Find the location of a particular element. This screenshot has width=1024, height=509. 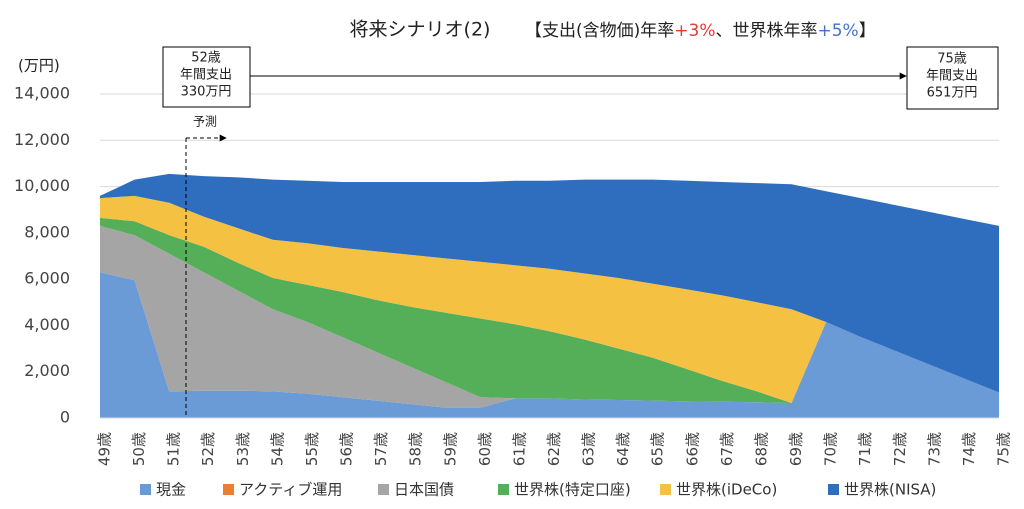

x-tick-label: 54歳 is located at coordinates (277, 449).